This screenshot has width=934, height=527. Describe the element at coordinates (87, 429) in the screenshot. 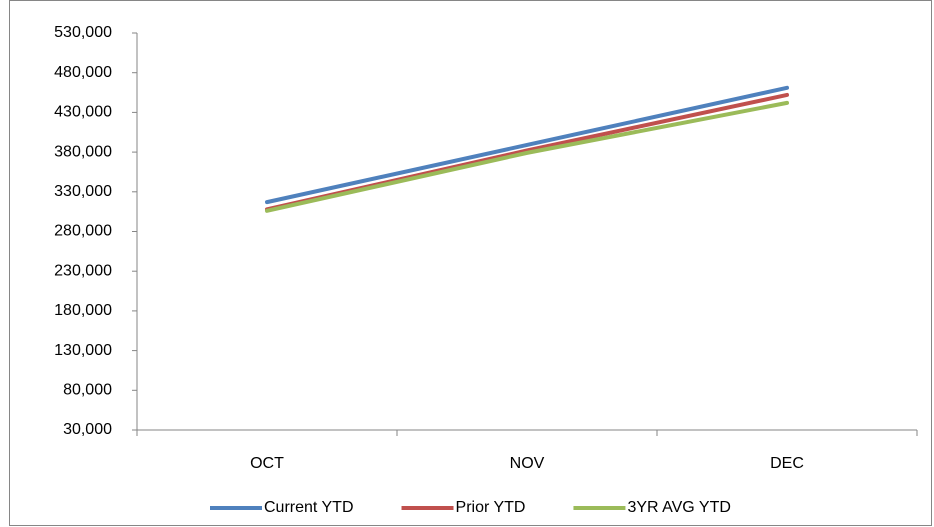

I see `y-tick-label: 30,000` at that location.